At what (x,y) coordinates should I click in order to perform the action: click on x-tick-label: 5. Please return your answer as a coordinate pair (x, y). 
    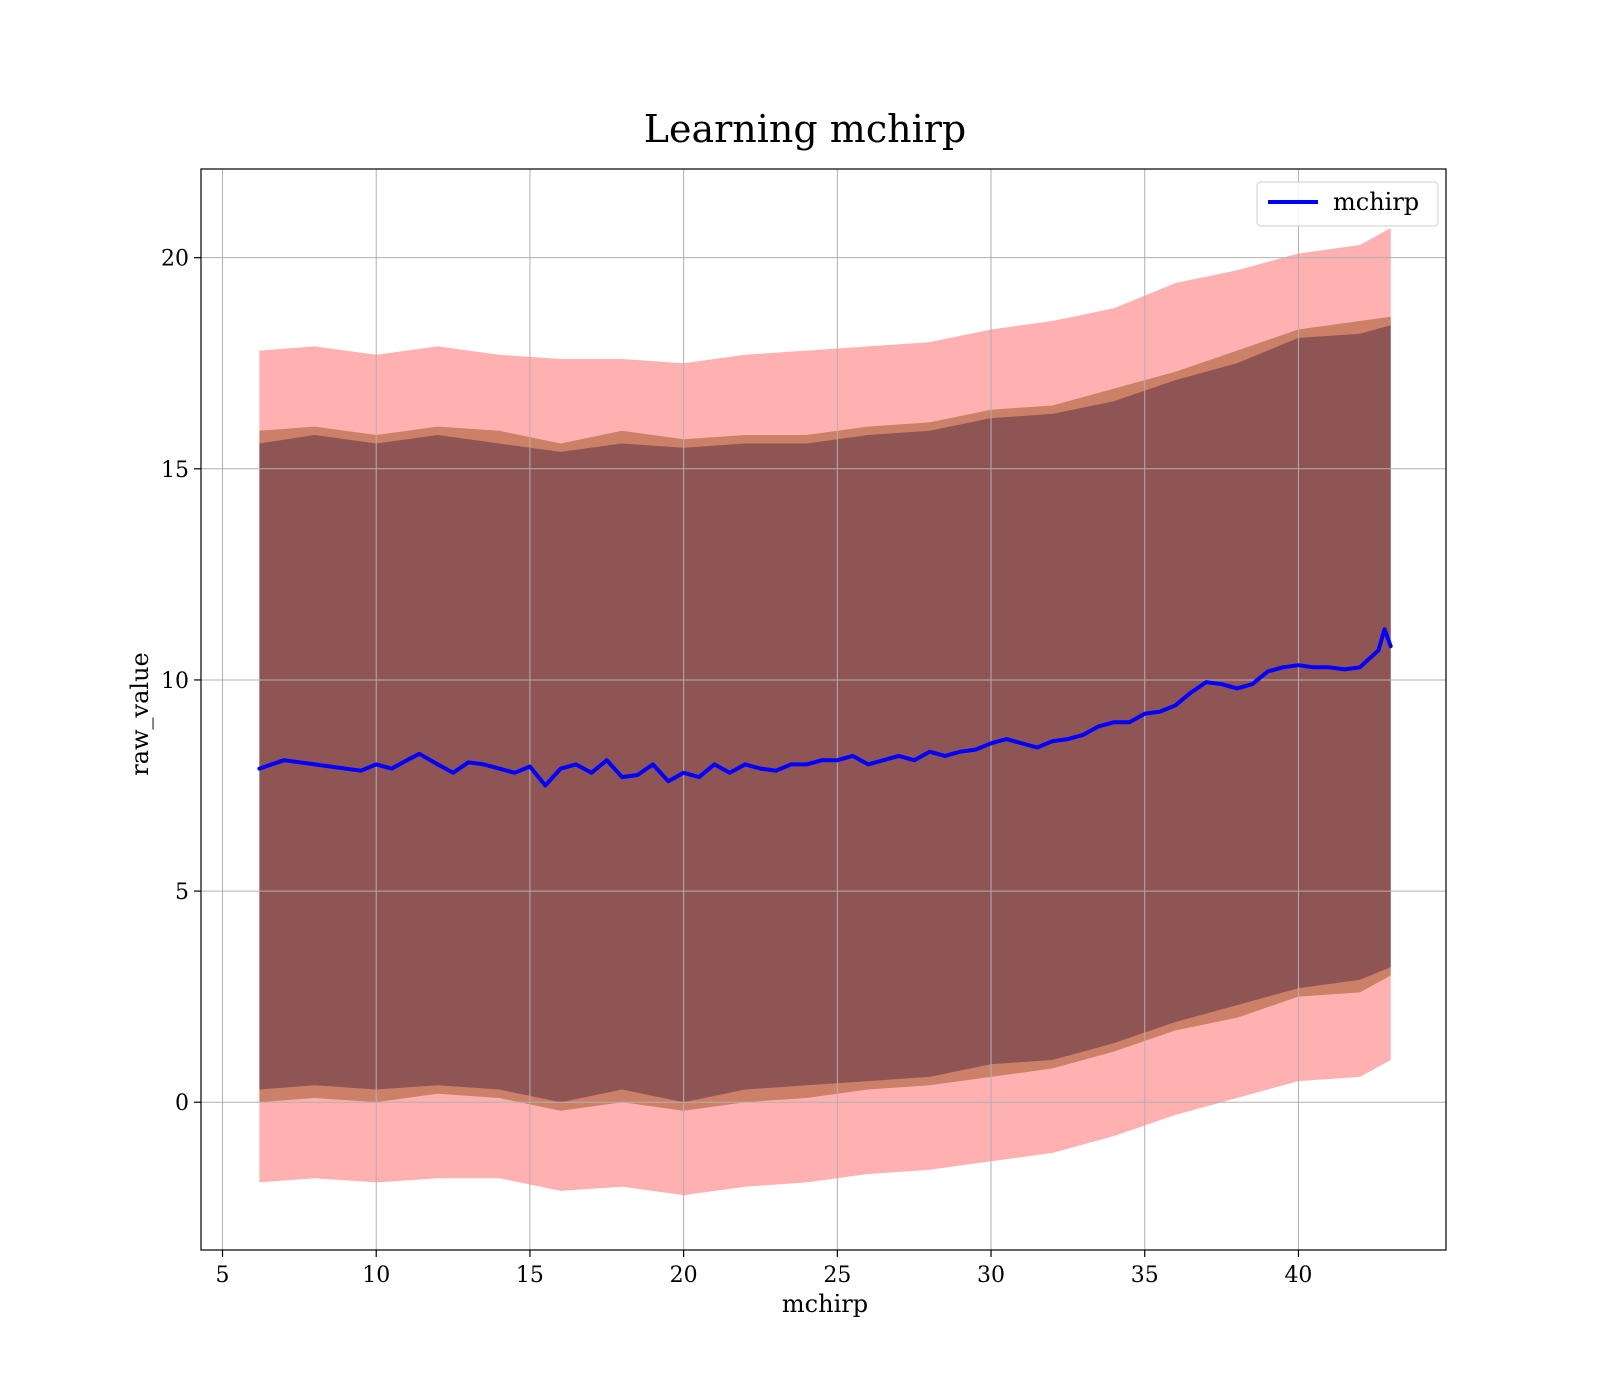
    Looking at the image, I should click on (223, 1275).